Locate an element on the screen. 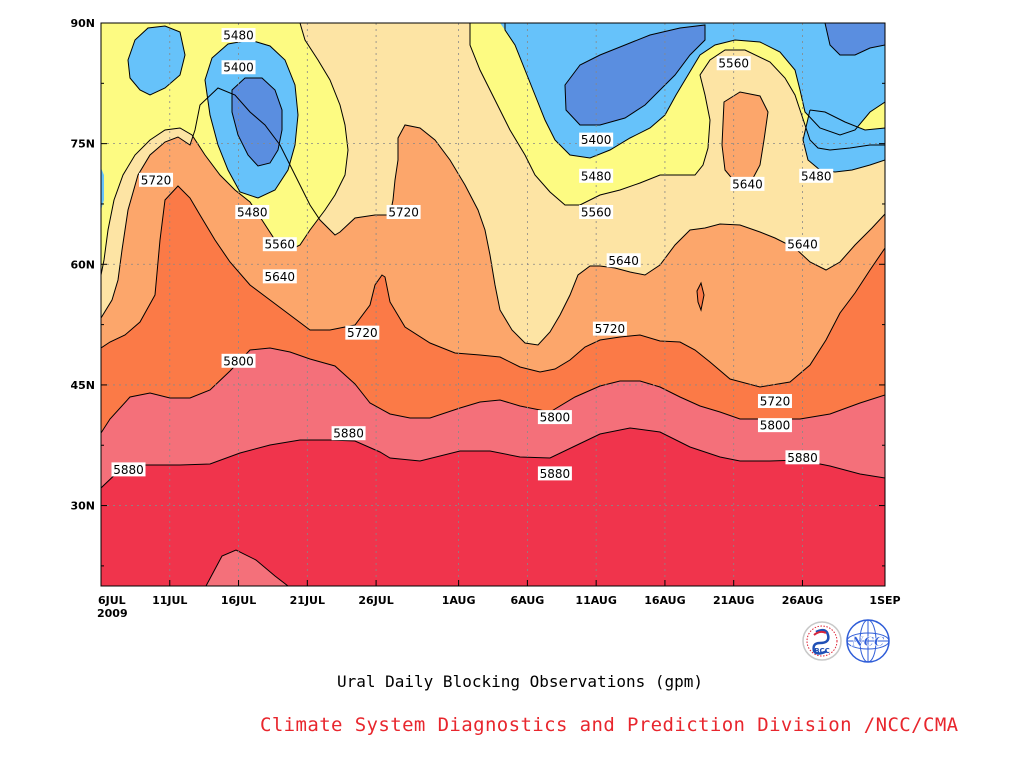 Image resolution: width=1024 pixels, height=768 pixels. fill-5800-5880-bubble is located at coordinates (247, 568).